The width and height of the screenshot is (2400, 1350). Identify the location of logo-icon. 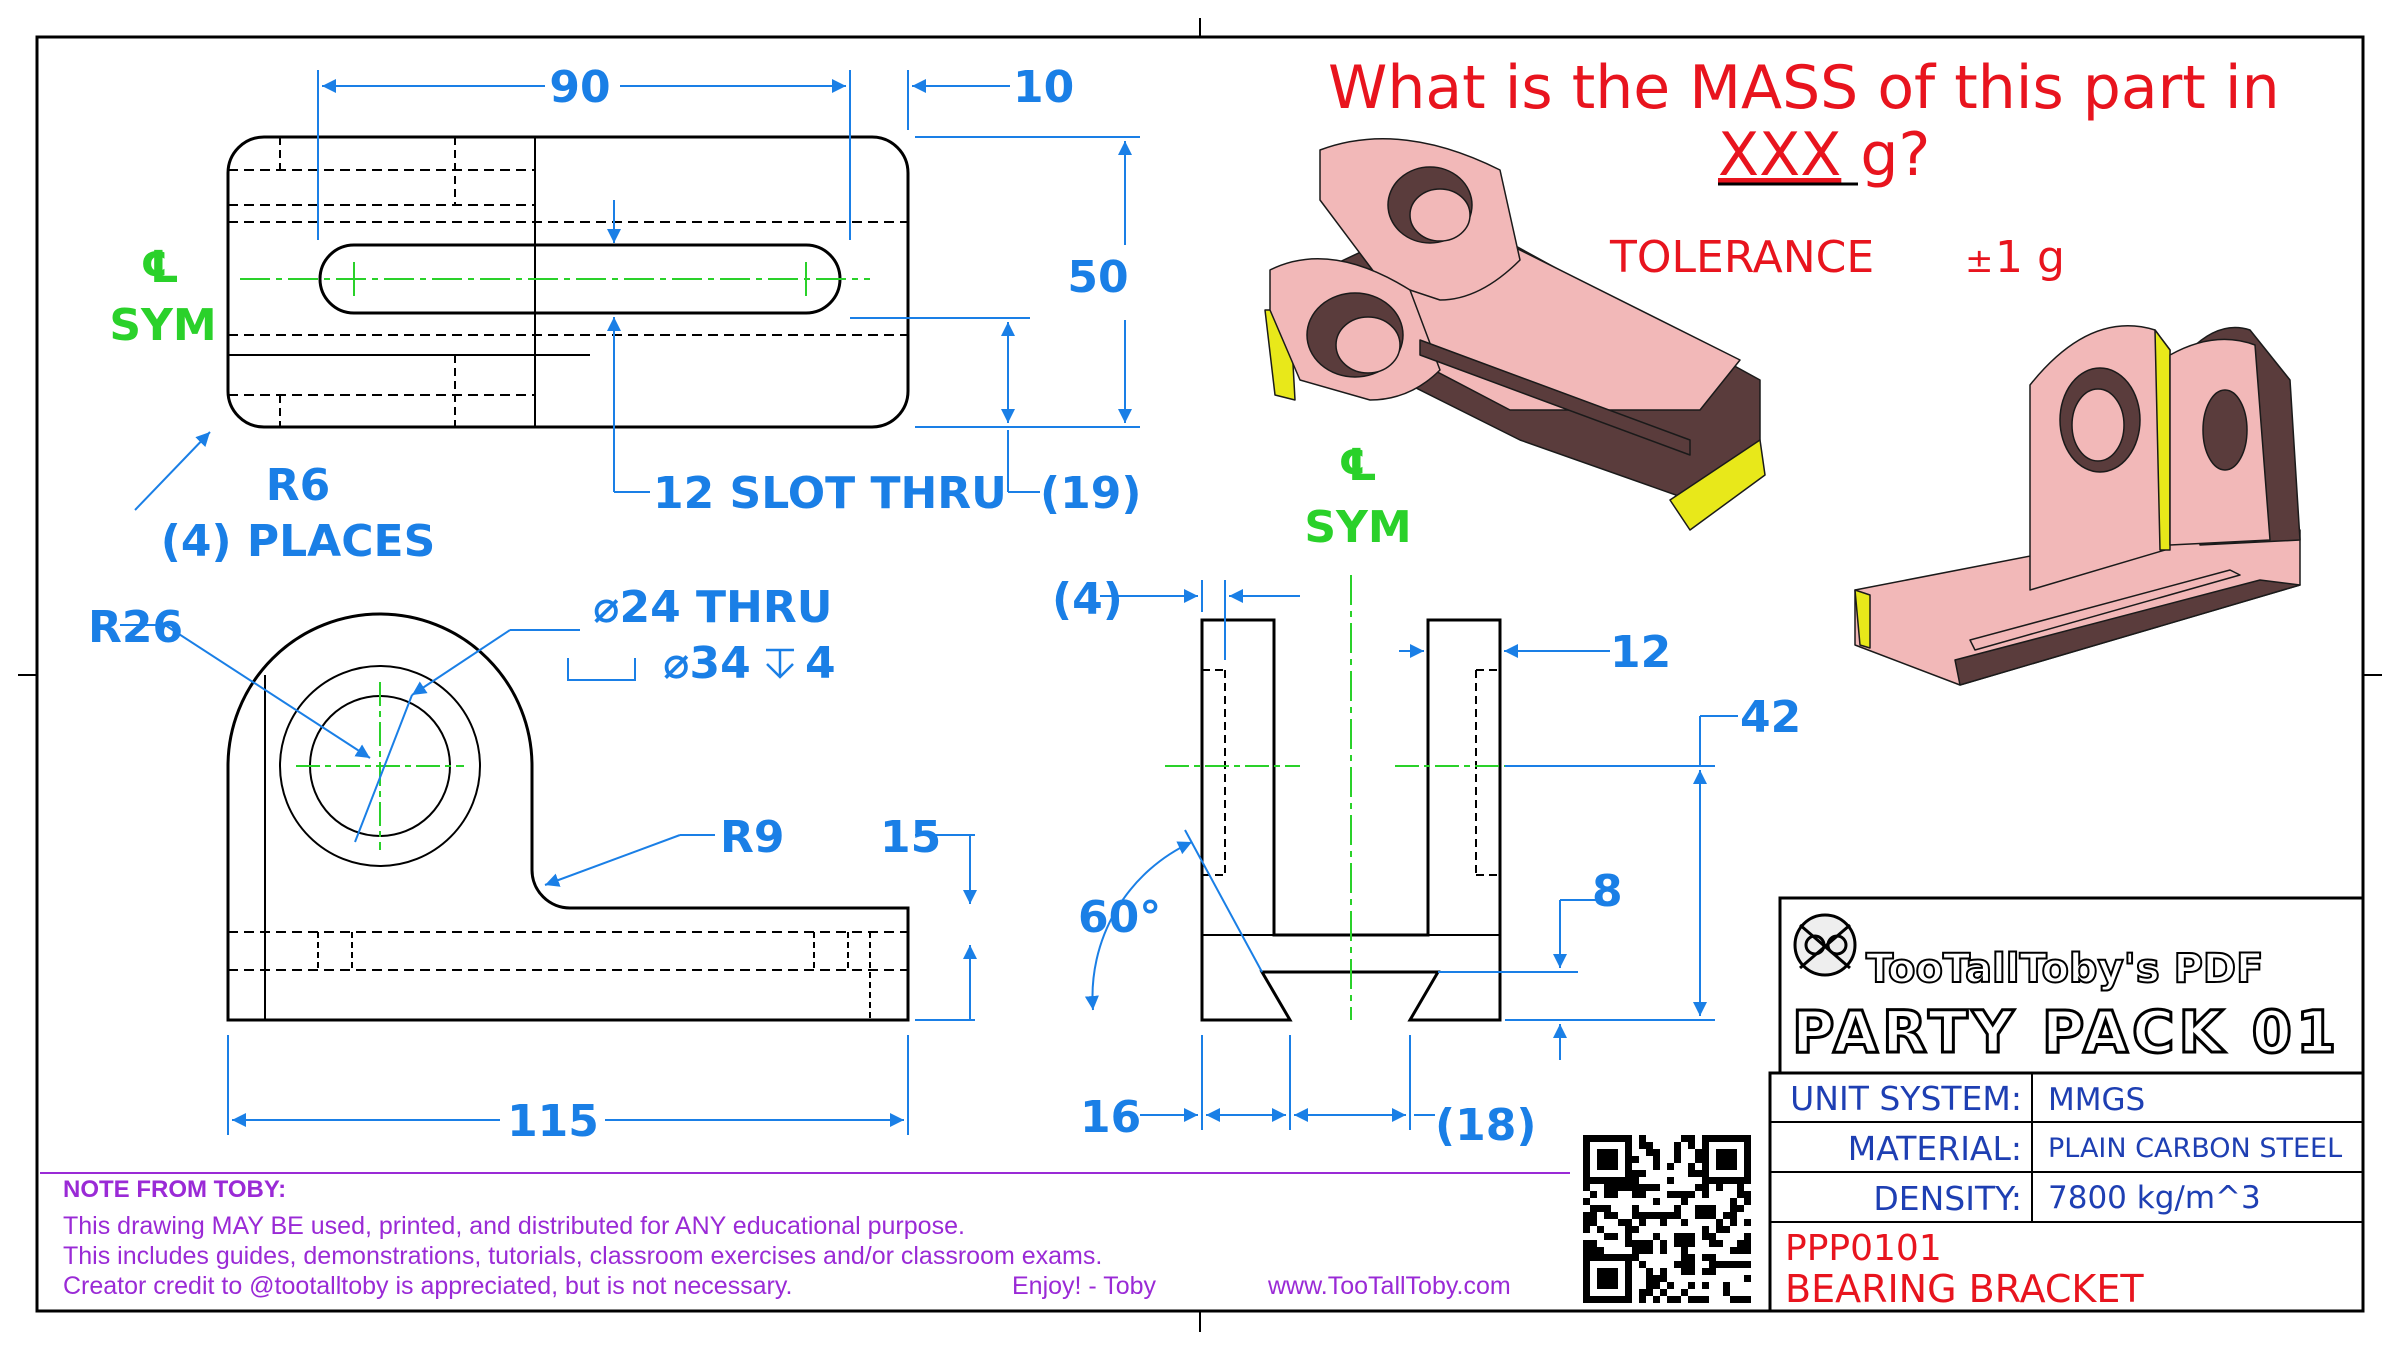
(1825, 945).